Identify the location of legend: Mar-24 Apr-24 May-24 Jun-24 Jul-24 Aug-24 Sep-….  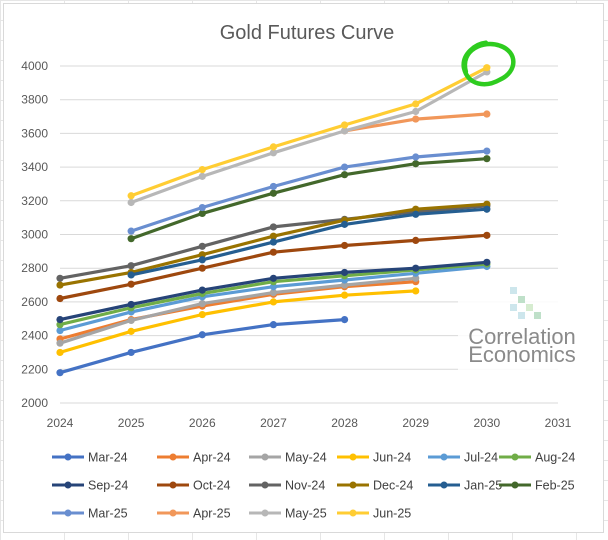
(313, 486).